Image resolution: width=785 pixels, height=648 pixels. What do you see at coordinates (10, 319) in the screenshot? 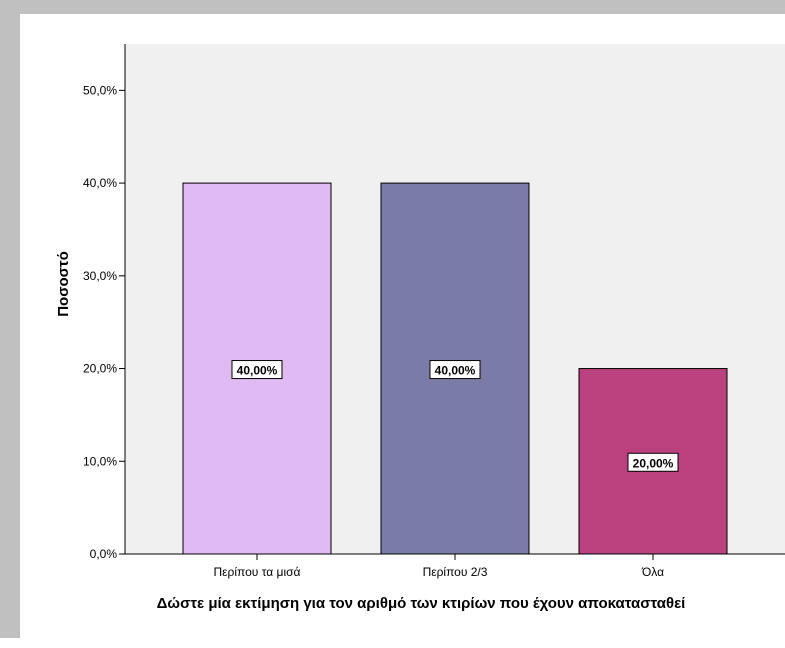
I see `window-frame-left` at bounding box center [10, 319].